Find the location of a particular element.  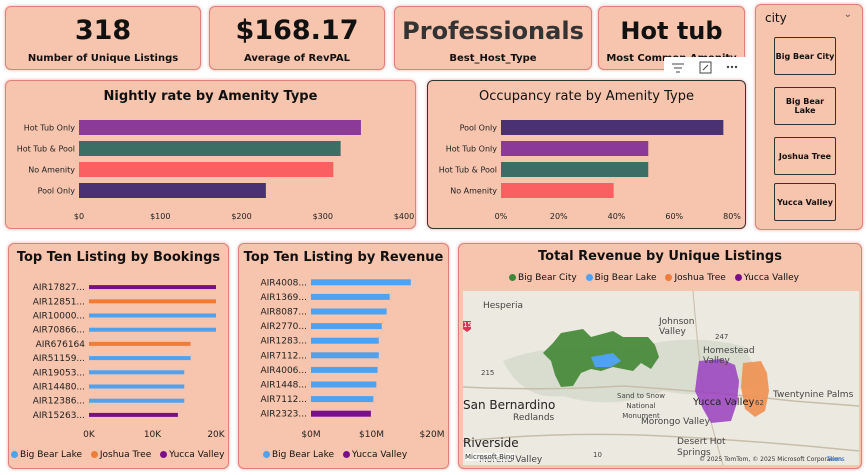

legend-label: Big Bear City is located at coordinates (547, 278).